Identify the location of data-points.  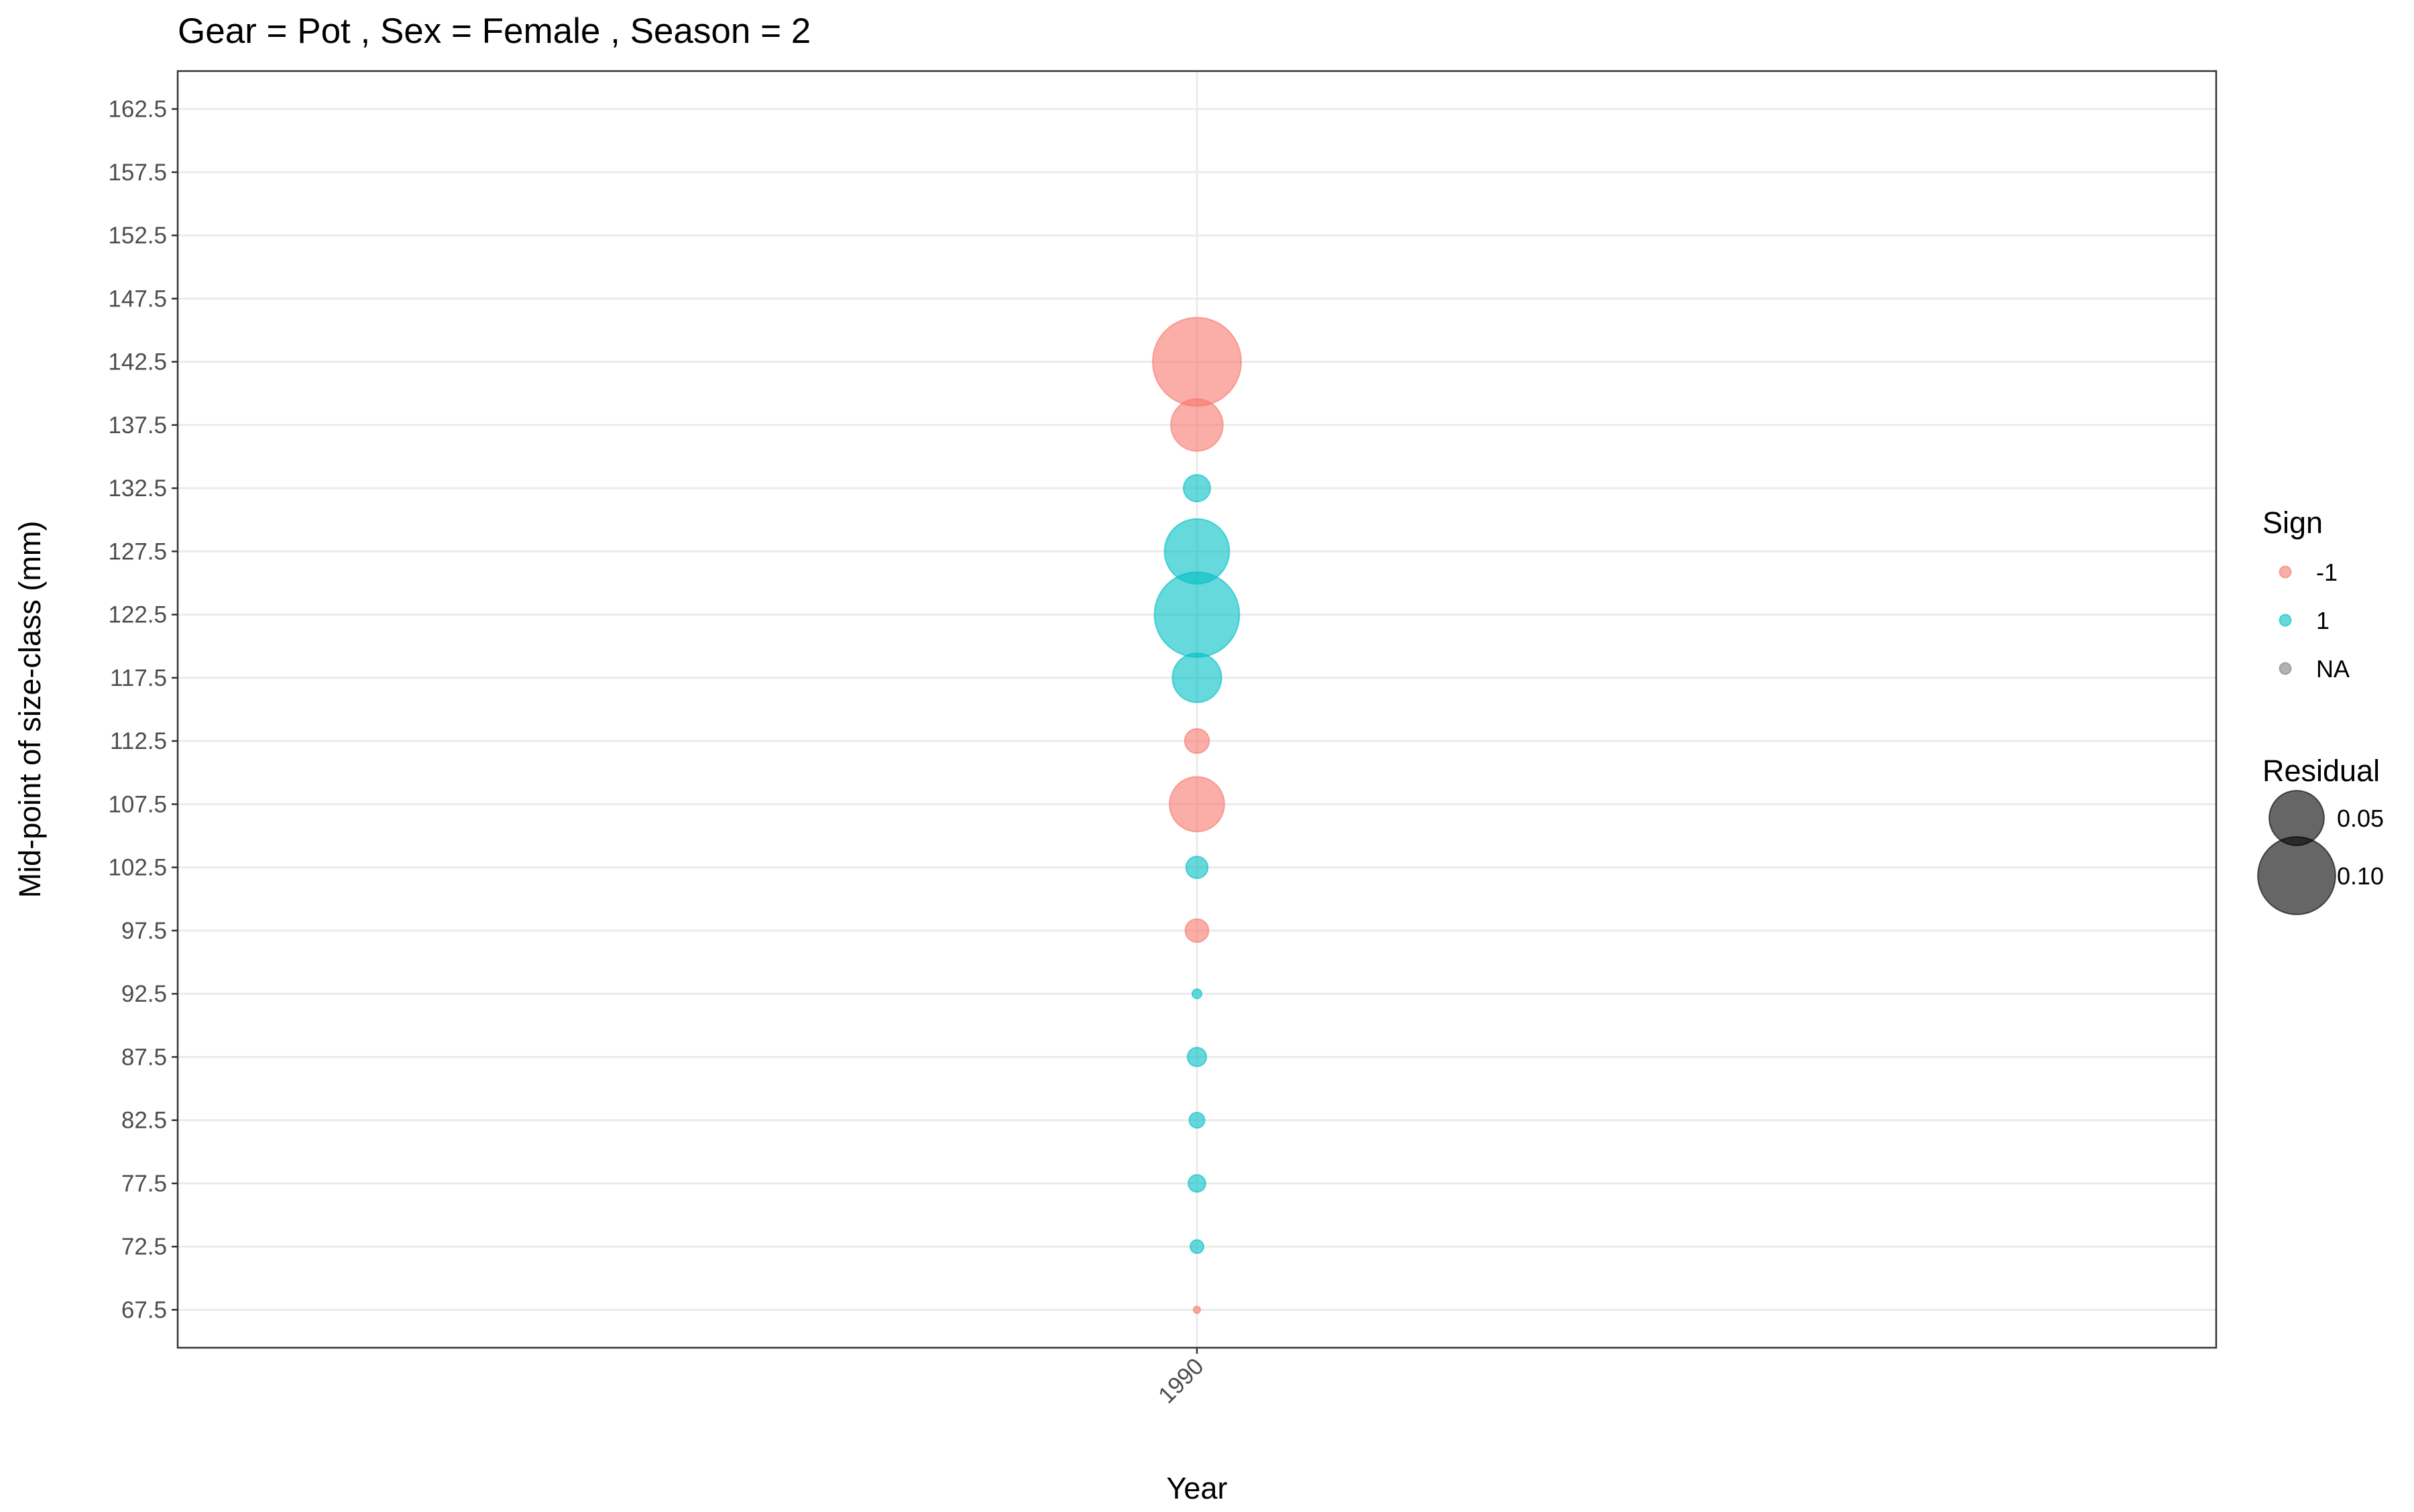
(1197, 815).